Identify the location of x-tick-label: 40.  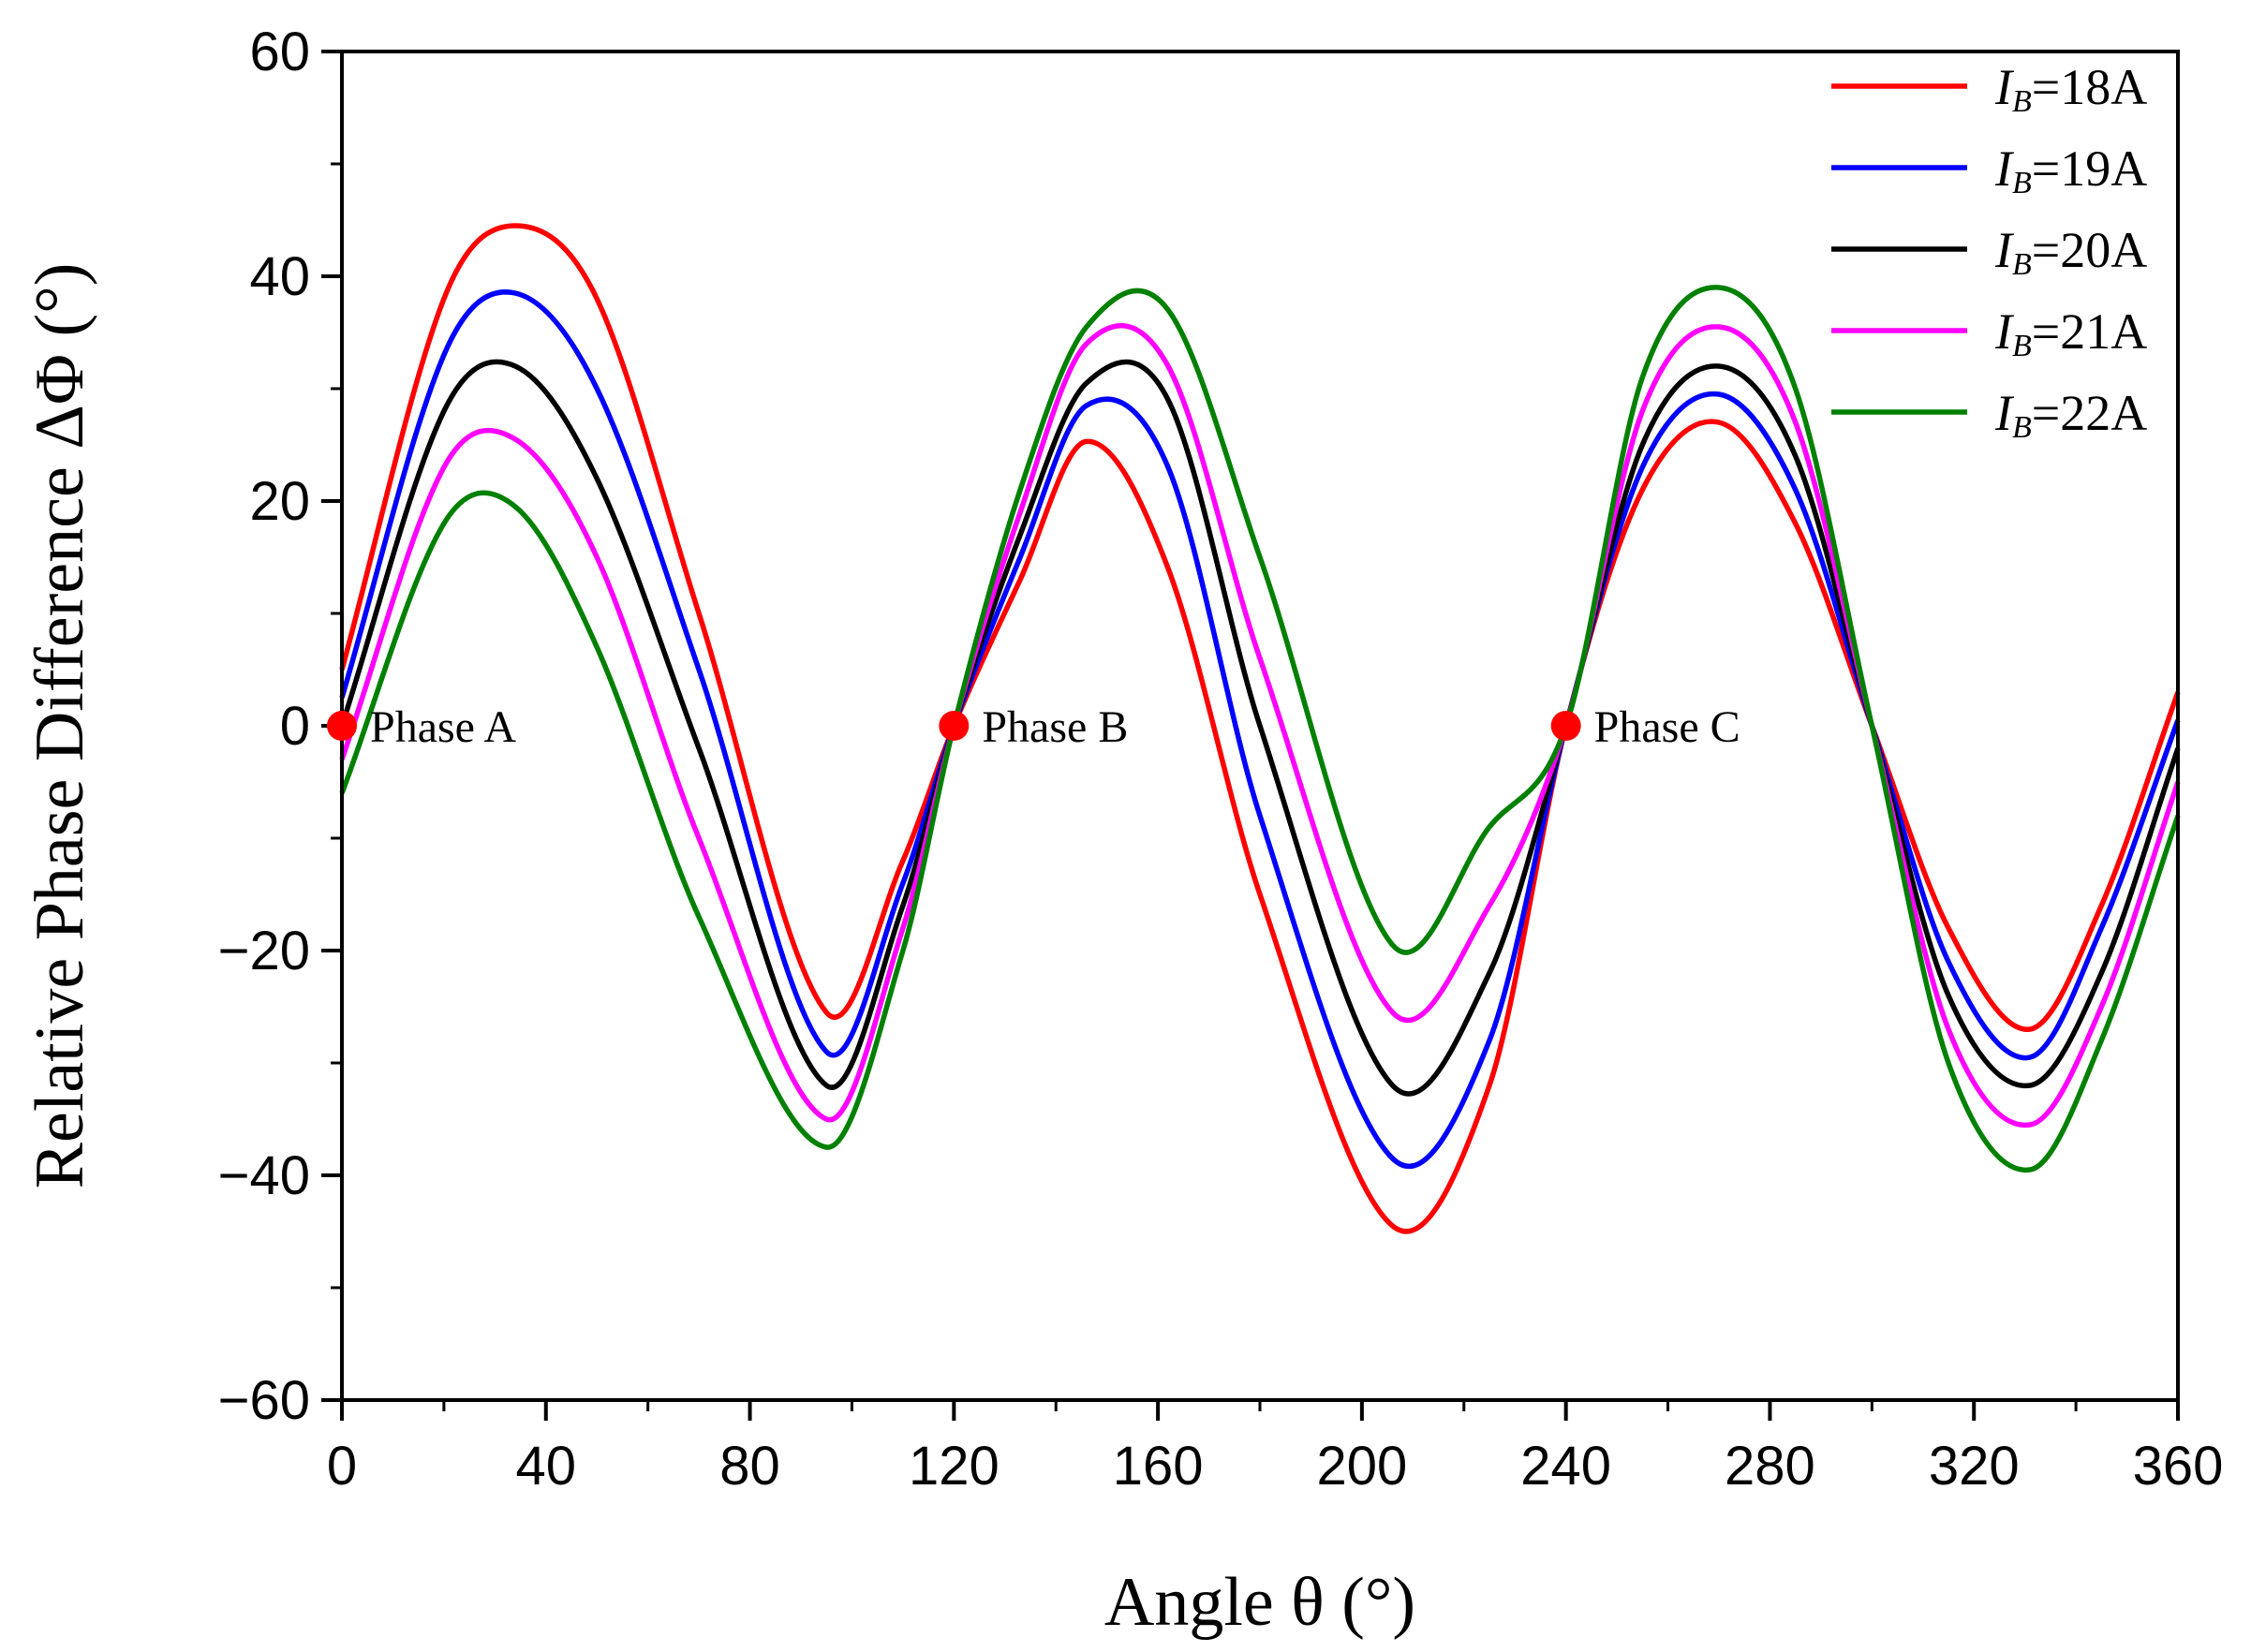
(546, 1466).